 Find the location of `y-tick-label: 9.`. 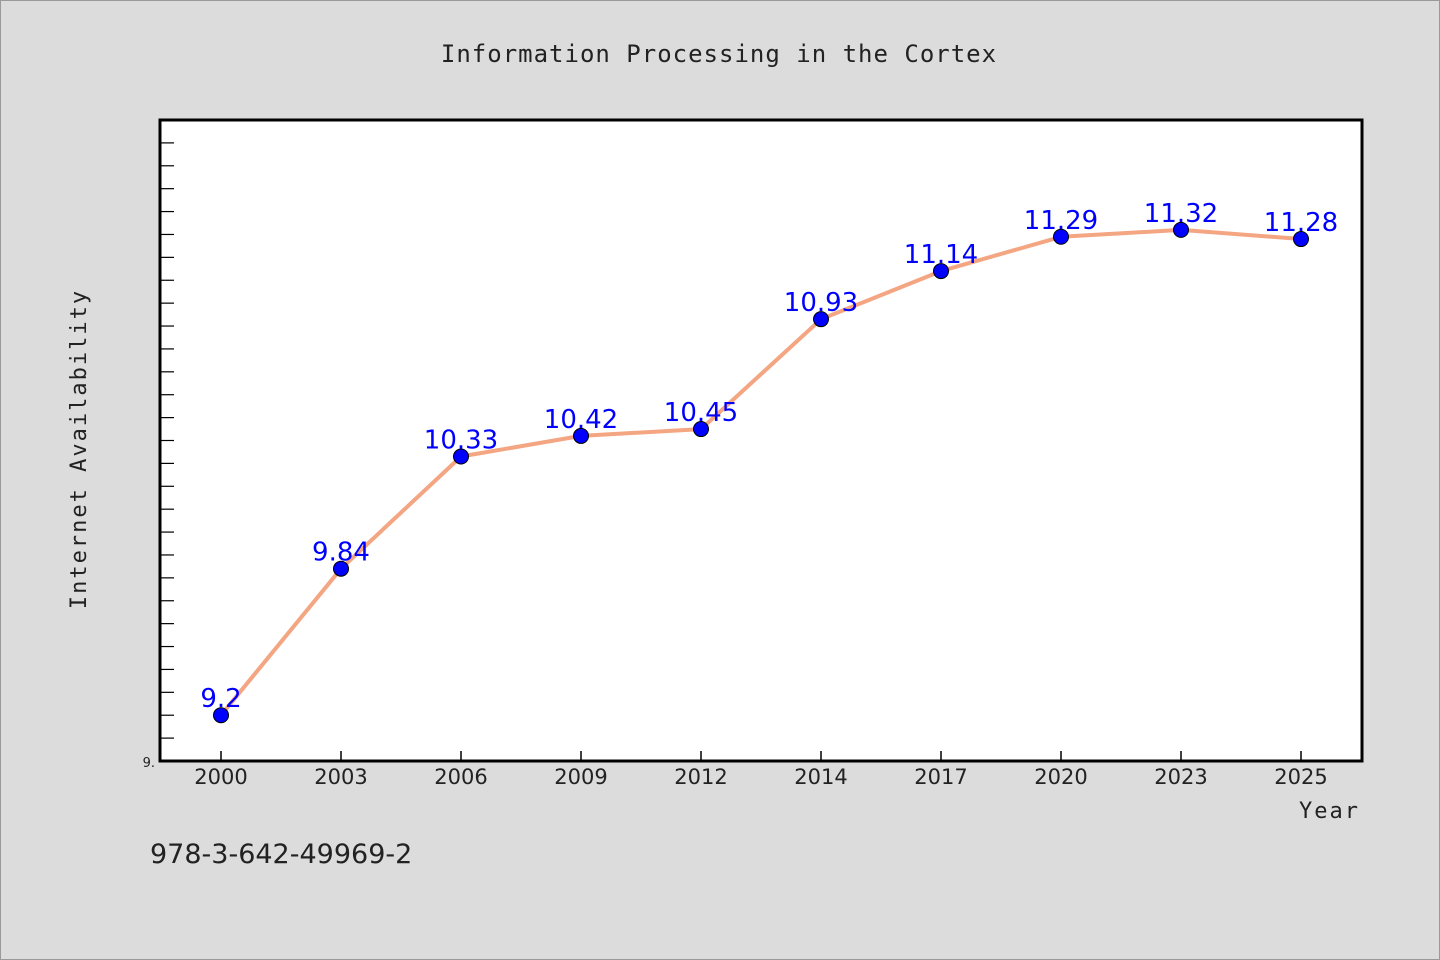

y-tick-label: 9. is located at coordinates (149, 763).